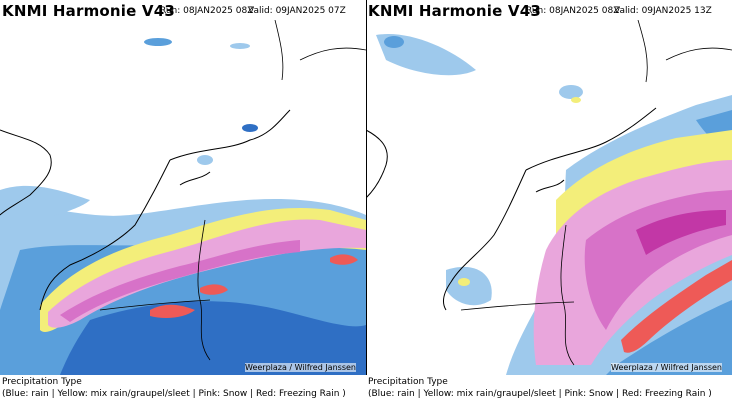 This screenshot has width=732, height=404. Describe the element at coordinates (644, 192) in the screenshot. I see `mix-area` at that location.